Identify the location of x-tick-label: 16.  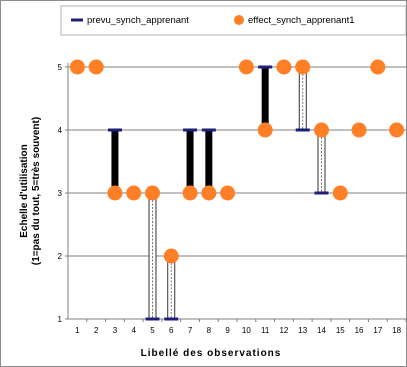
(359, 330).